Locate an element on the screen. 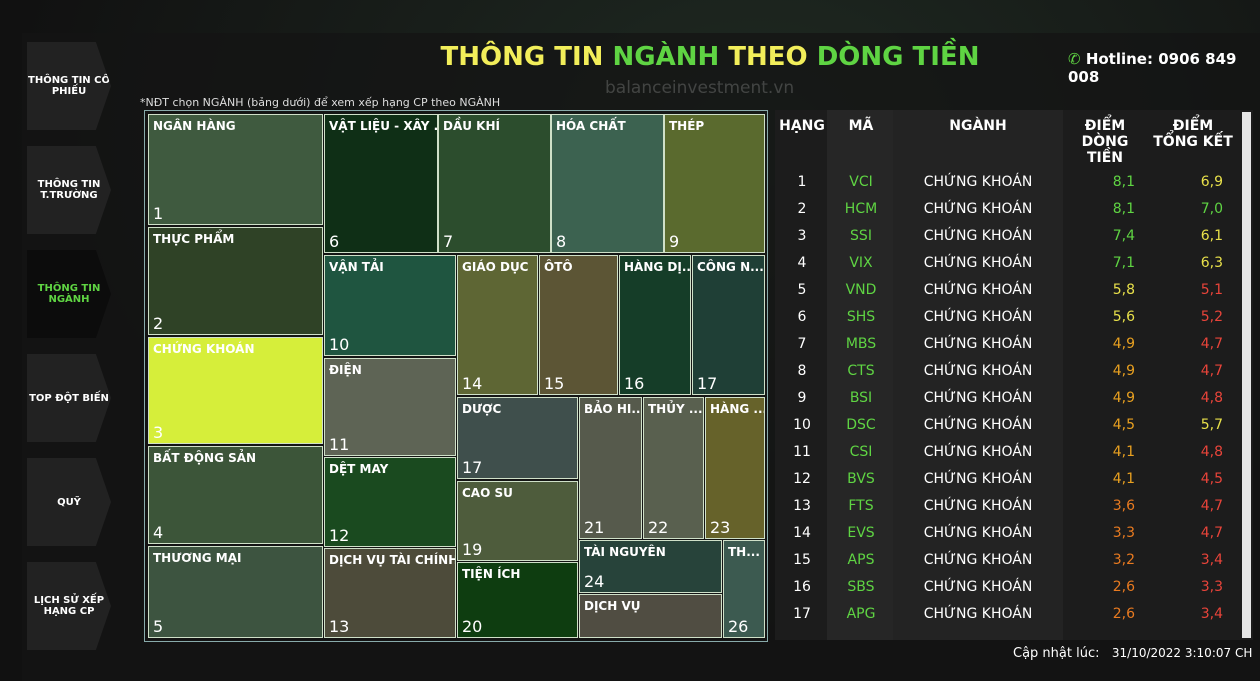 The image size is (1260, 681). scrollbar is located at coordinates (1246, 375).